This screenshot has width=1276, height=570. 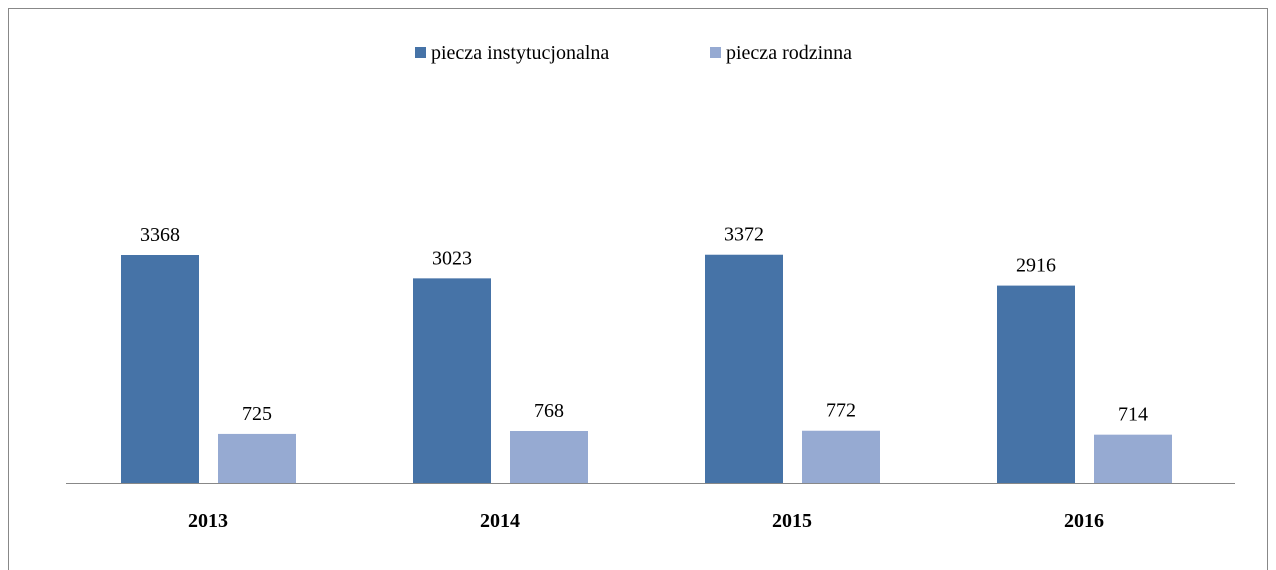 What do you see at coordinates (452, 258) in the screenshot?
I see `value-label: 3023` at bounding box center [452, 258].